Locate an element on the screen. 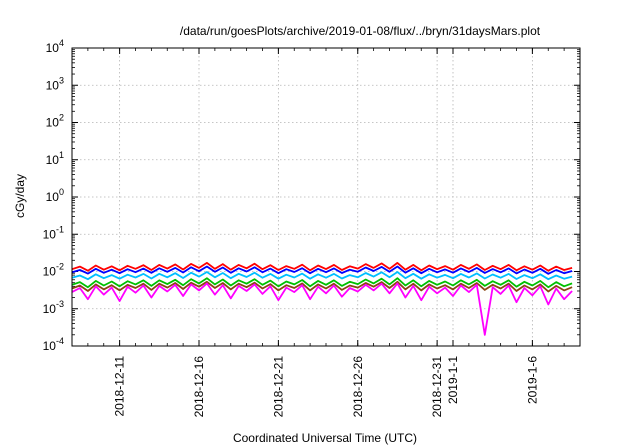 This screenshot has width=640, height=448. y-tick-label: 10⁴ is located at coordinates (55, 46).